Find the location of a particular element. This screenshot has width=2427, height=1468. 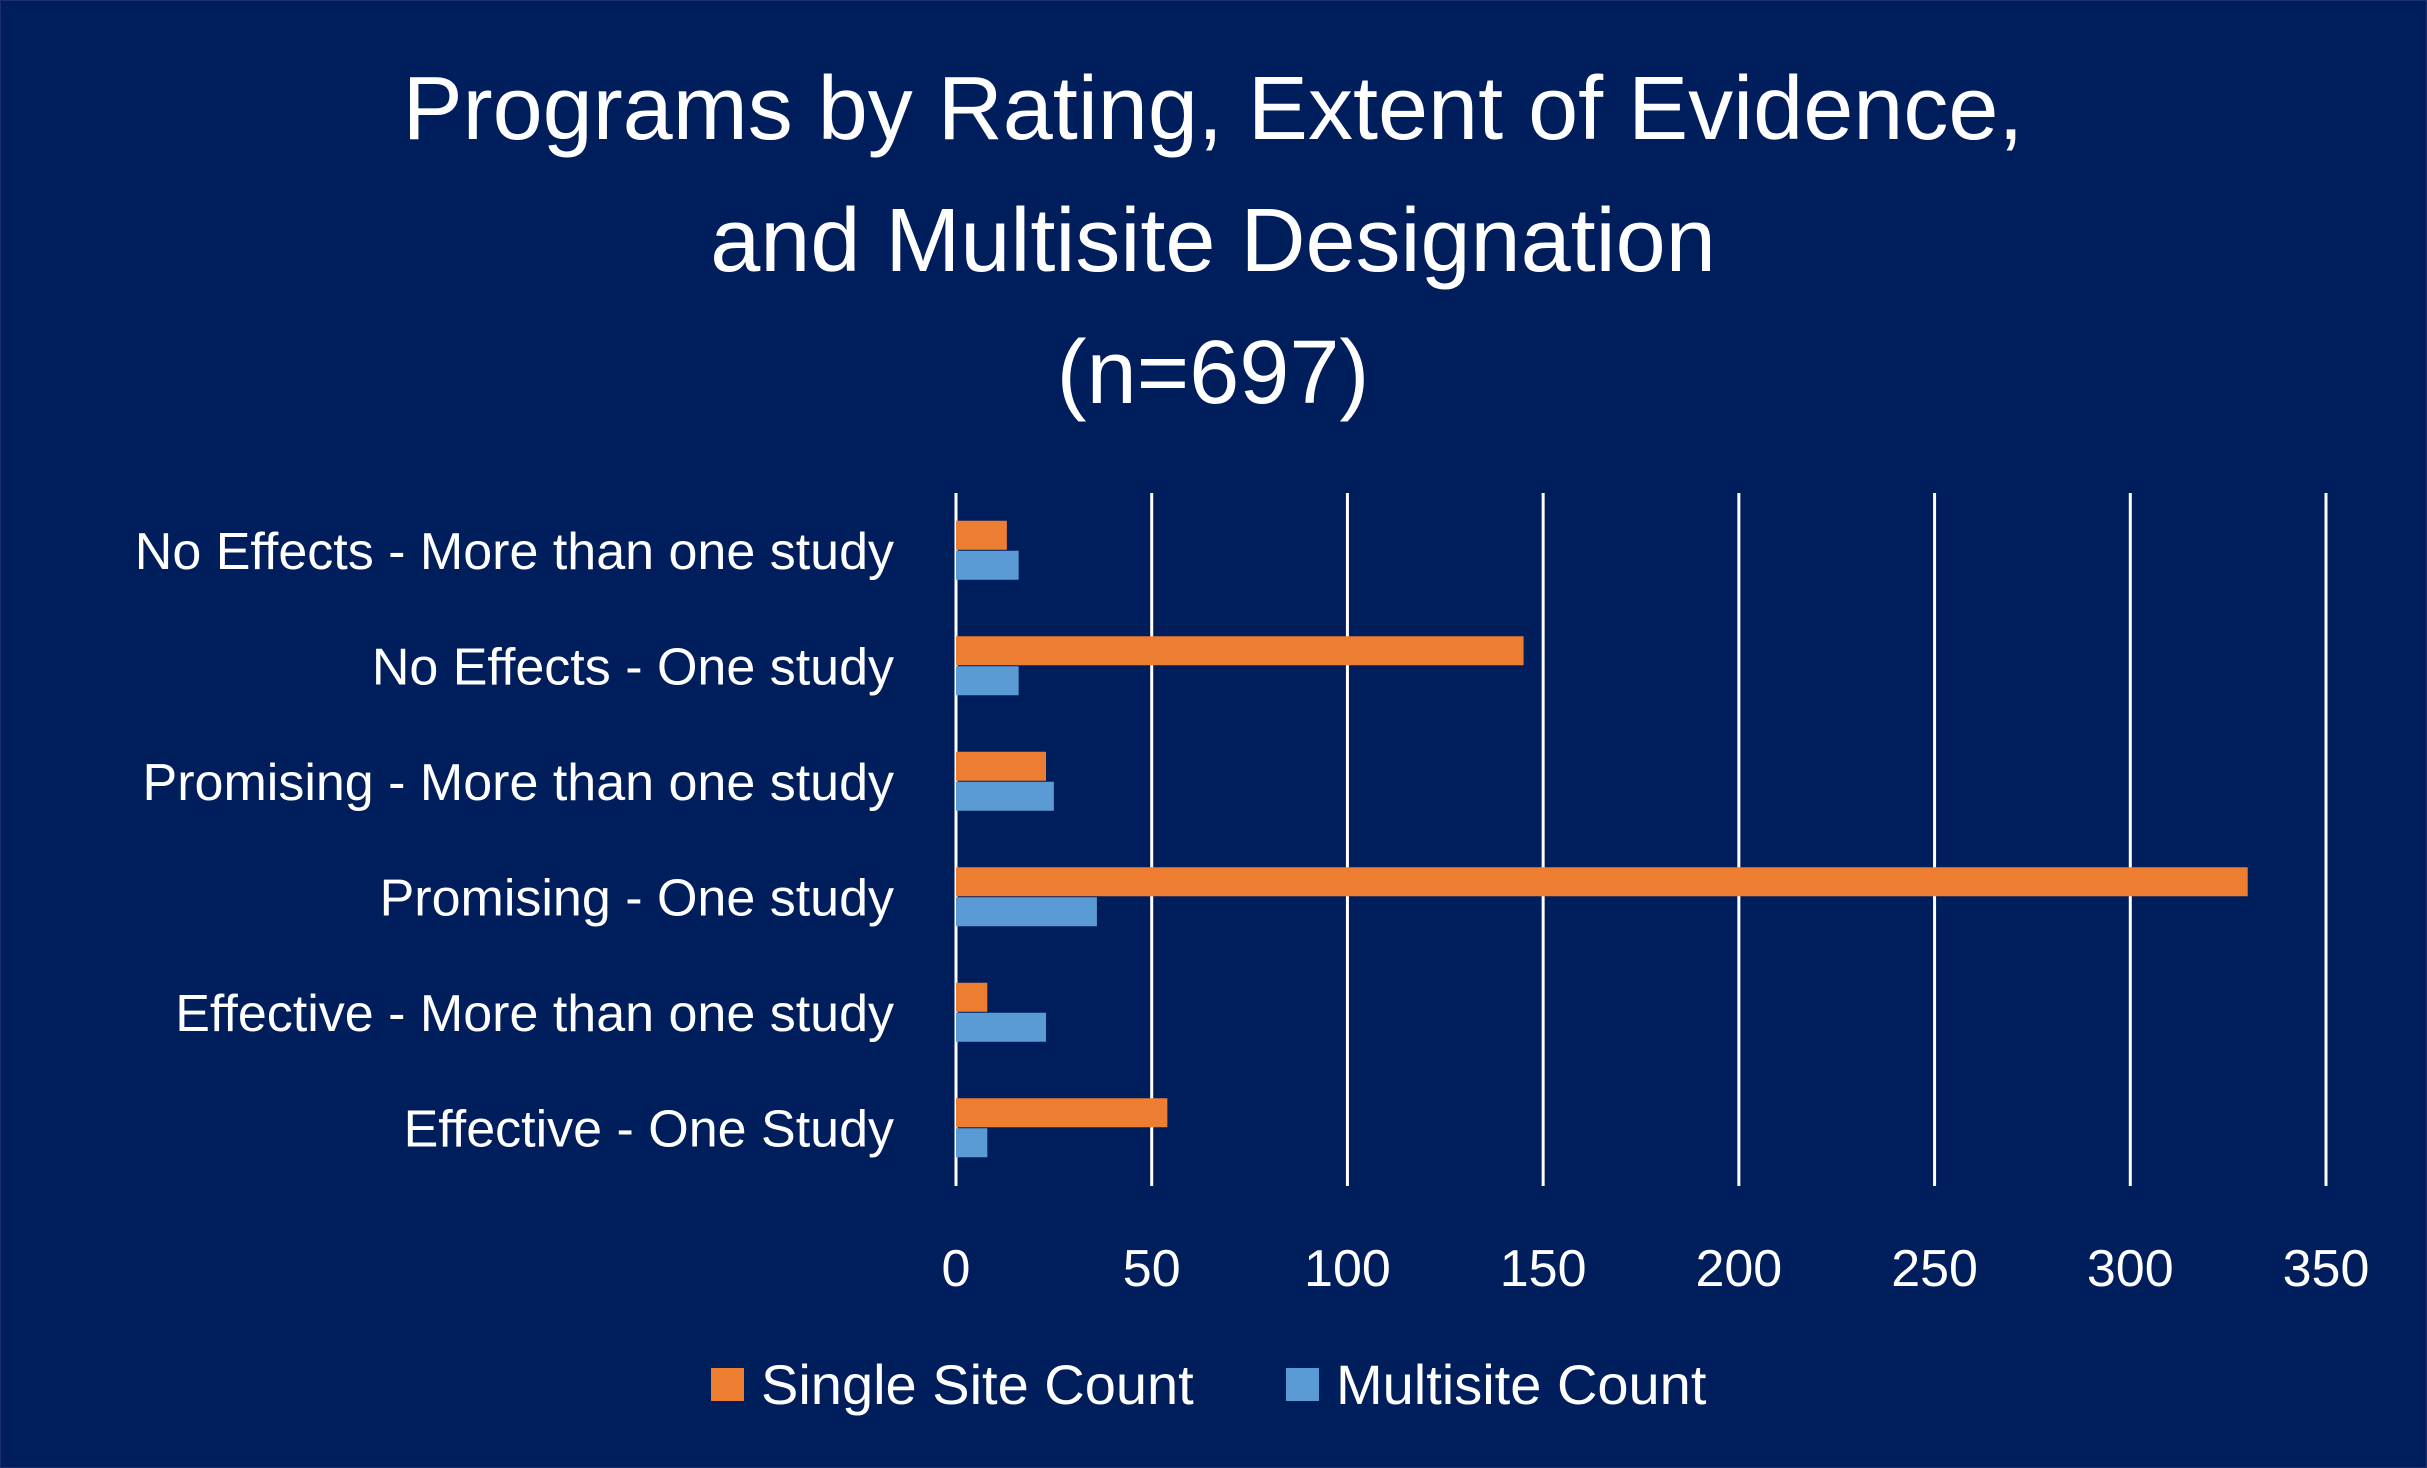

x-tick-label: 100 is located at coordinates (1347, 1269).